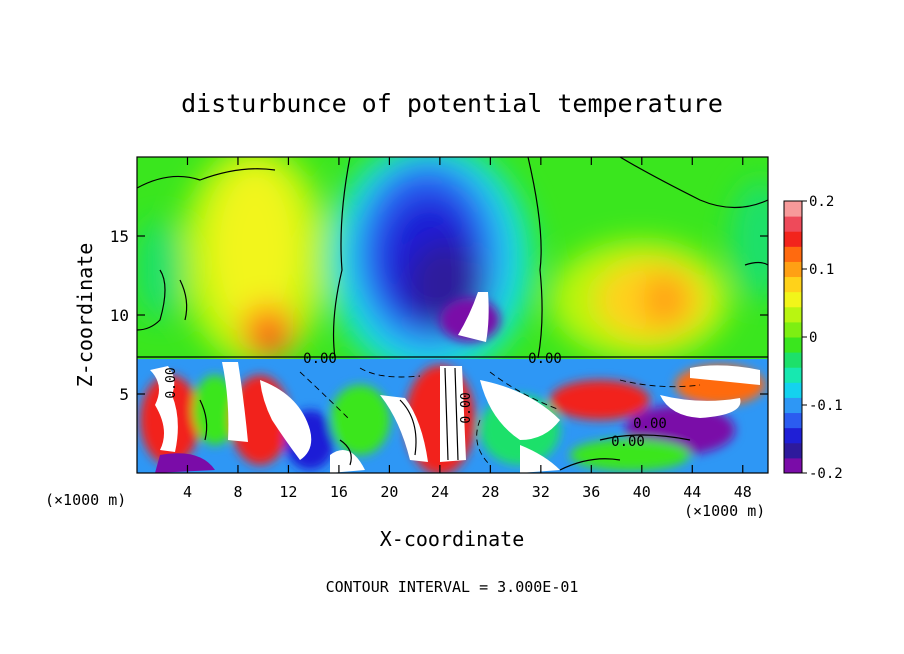  What do you see at coordinates (288, 492) in the screenshot?
I see `x-tick-label: 12` at bounding box center [288, 492].